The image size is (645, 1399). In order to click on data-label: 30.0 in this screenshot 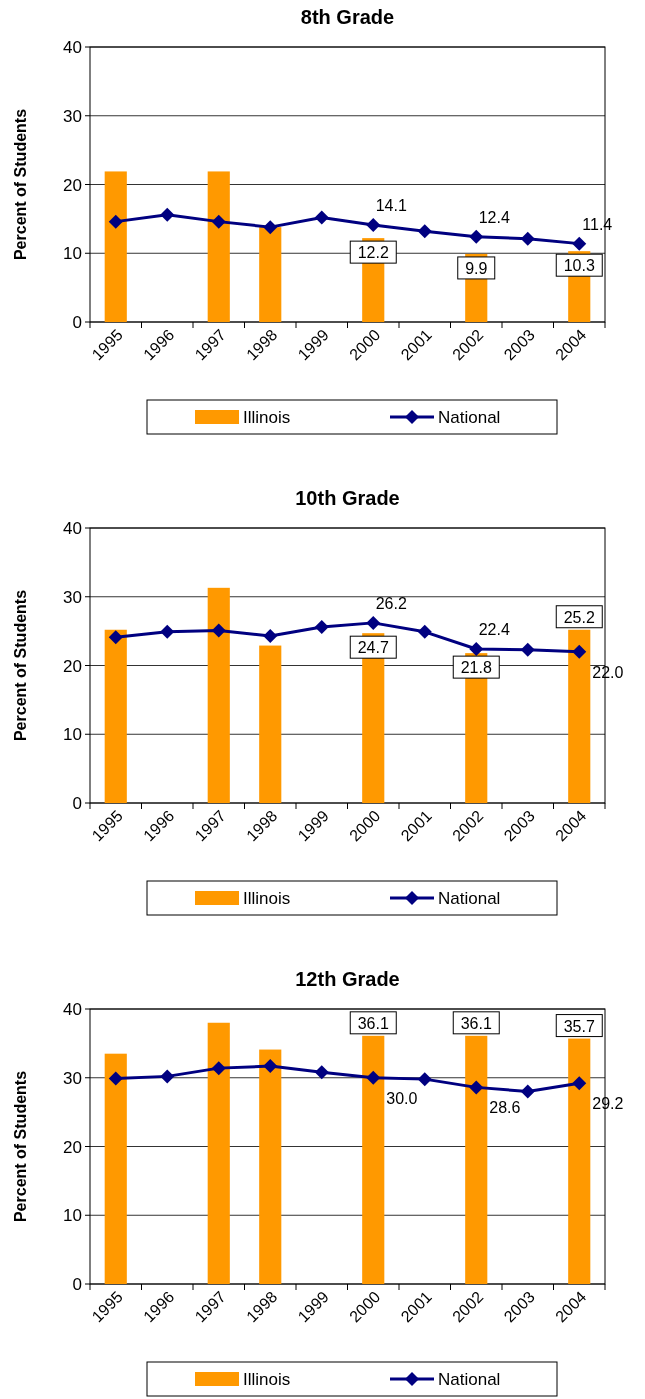, I will do `click(402, 1098)`.